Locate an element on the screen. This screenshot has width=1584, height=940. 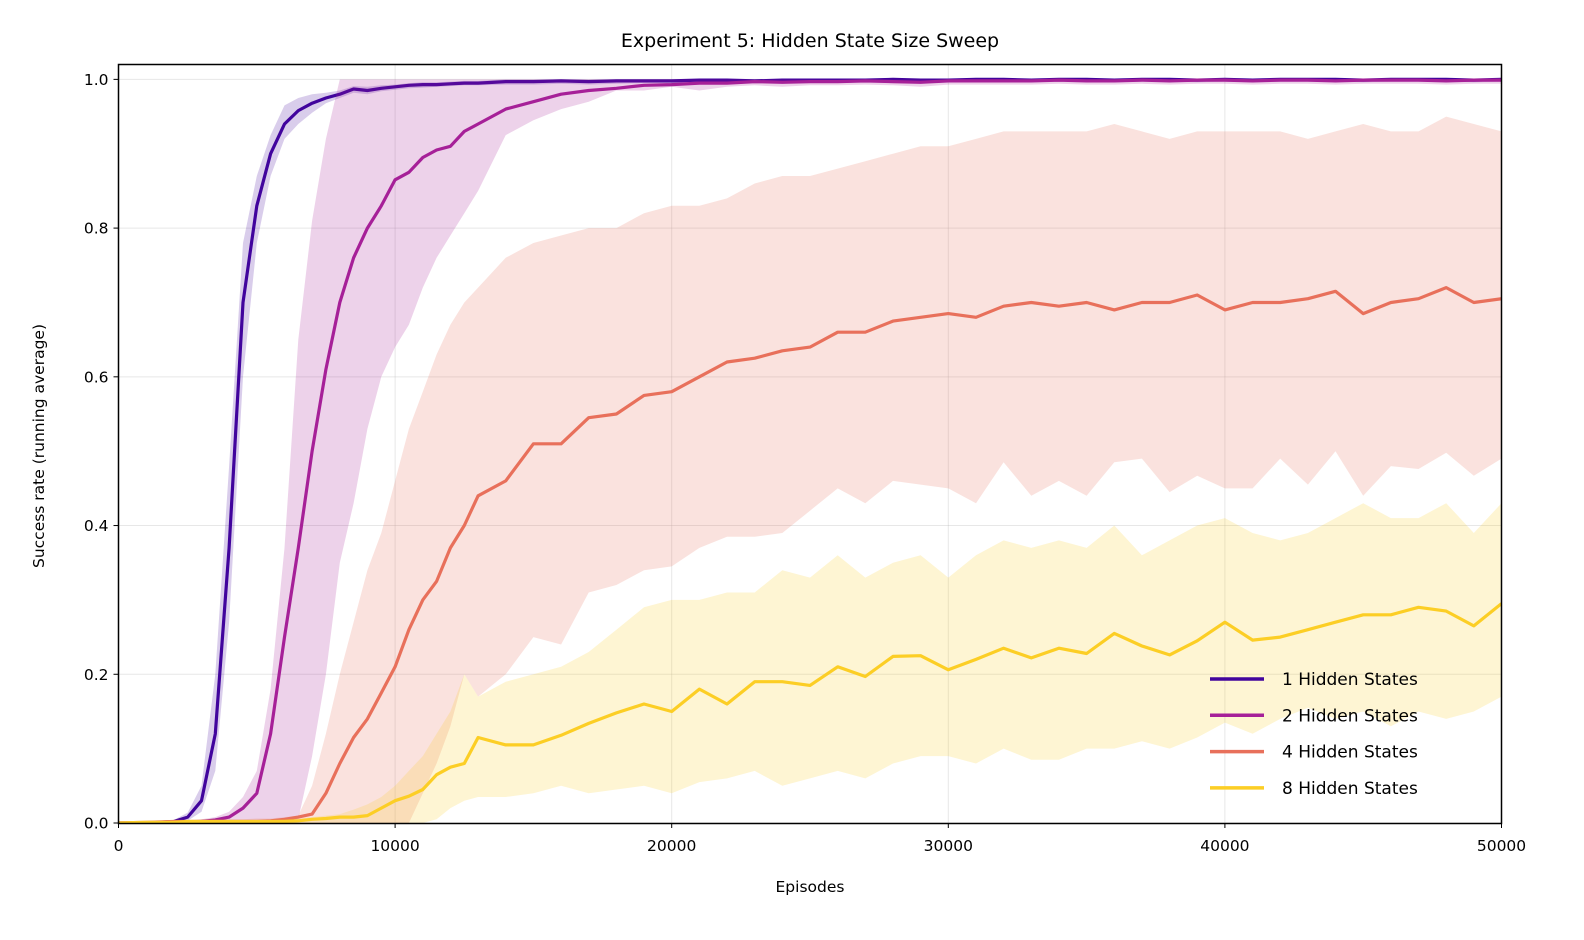
legend-label: 1 Hidden States is located at coordinates (1350, 680).